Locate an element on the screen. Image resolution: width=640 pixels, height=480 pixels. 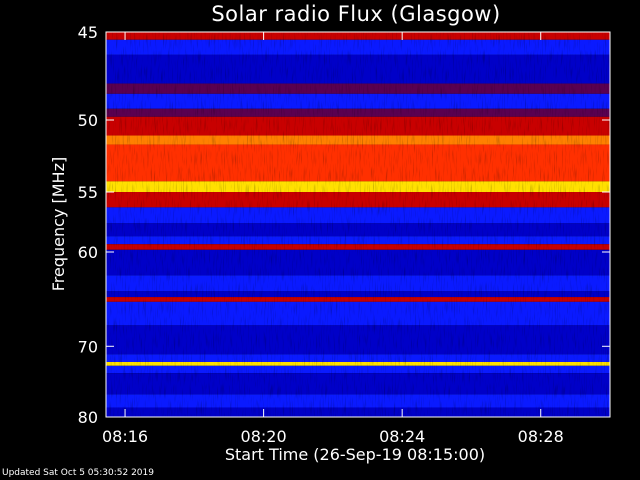
y-tick-label-2: 55 is located at coordinates (88, 192).